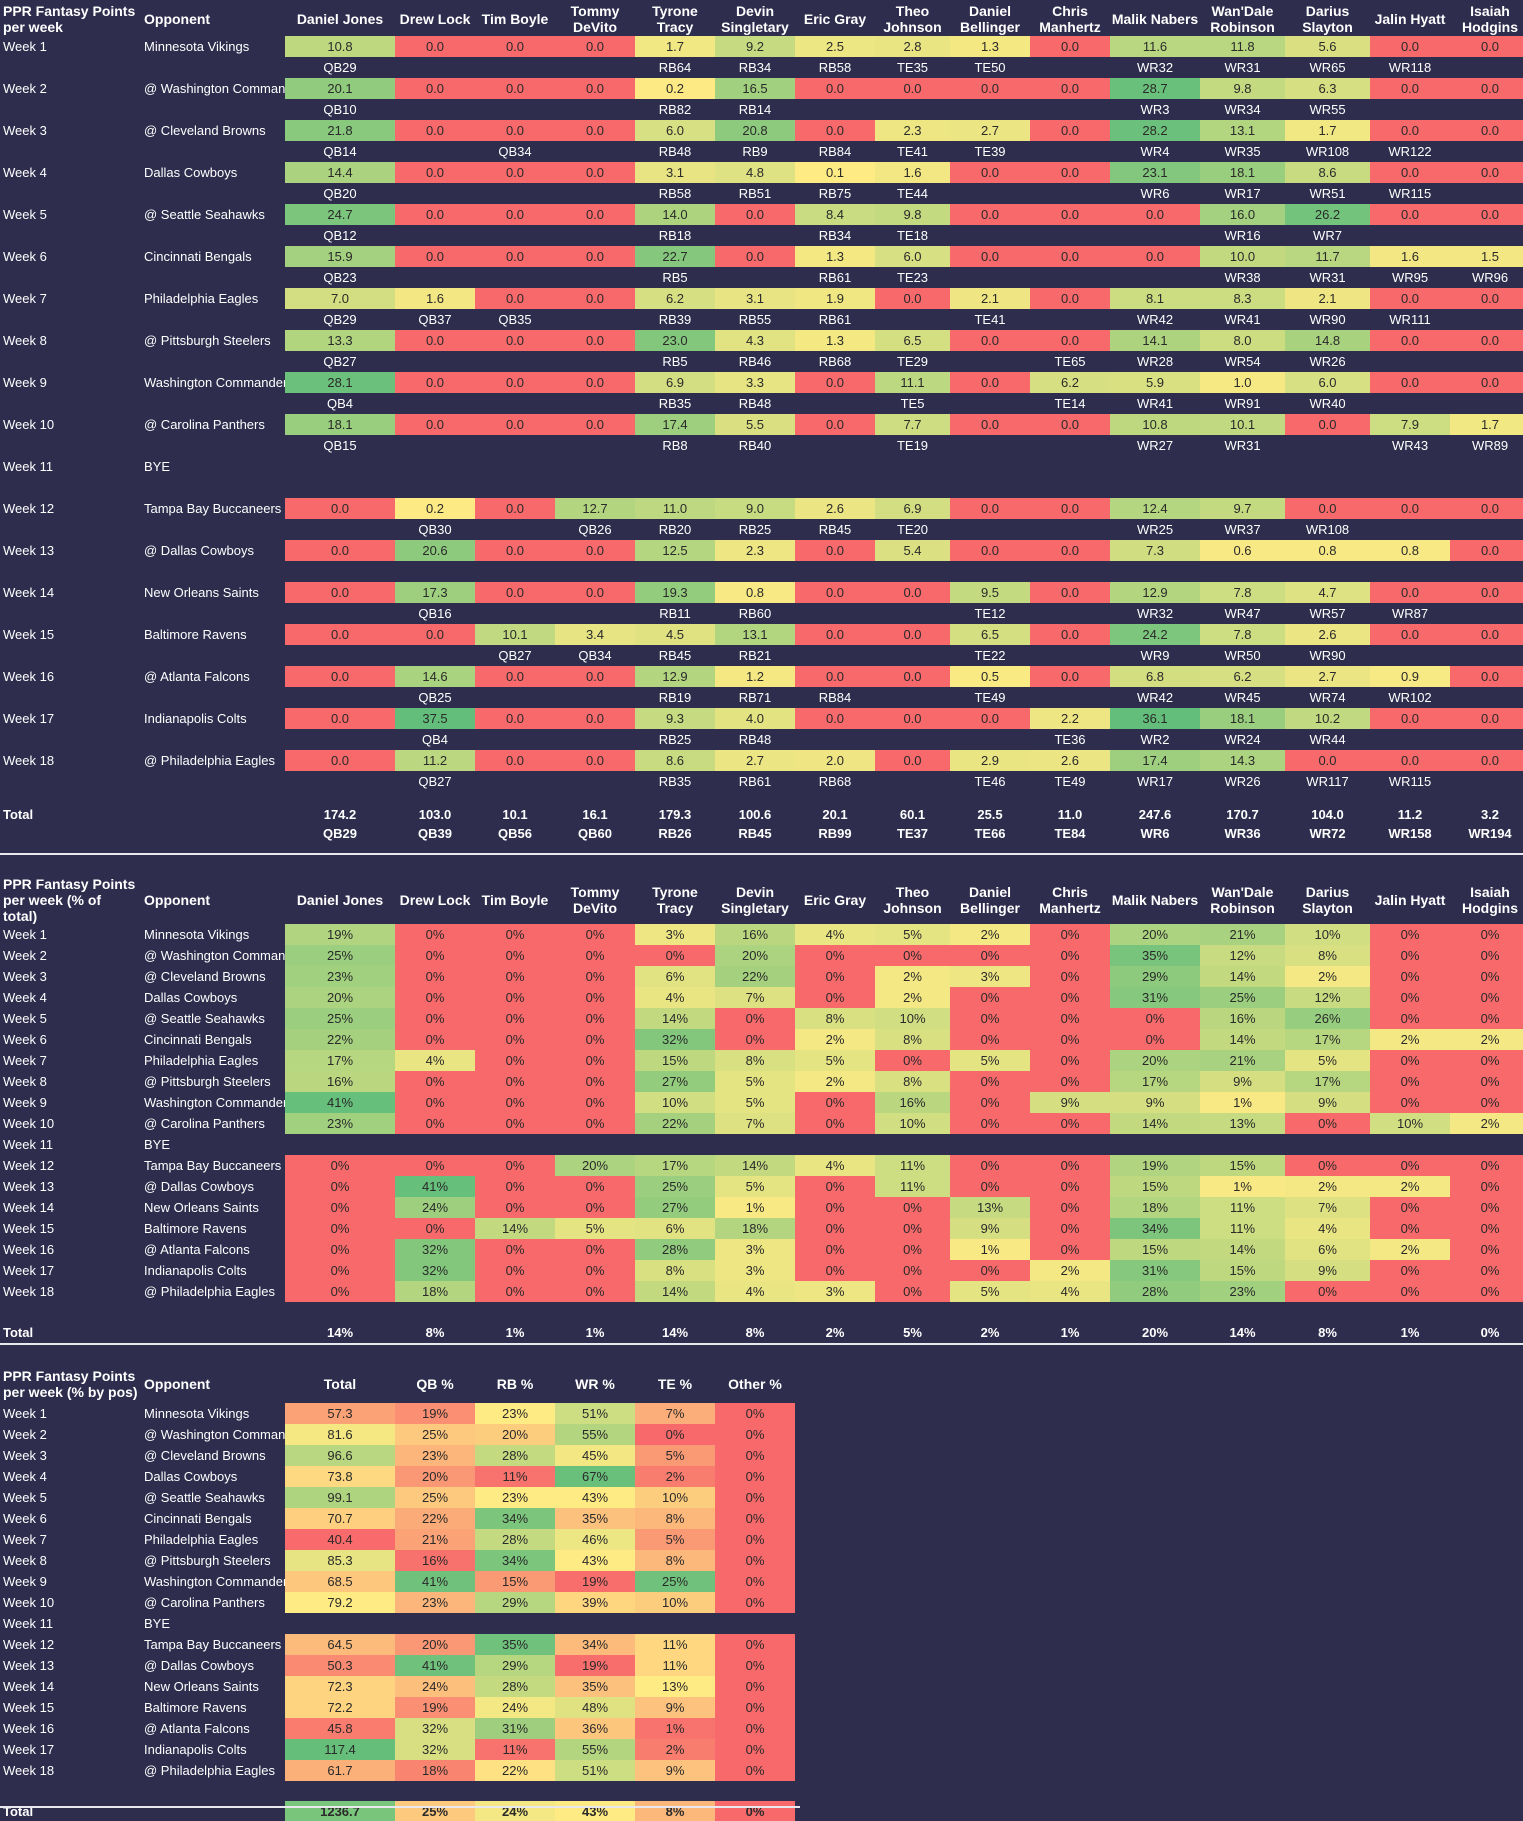 Image resolution: width=1523 pixels, height=1821 pixels. What do you see at coordinates (755, 1123) in the screenshot?
I see `percent-cell: 7%` at bounding box center [755, 1123].